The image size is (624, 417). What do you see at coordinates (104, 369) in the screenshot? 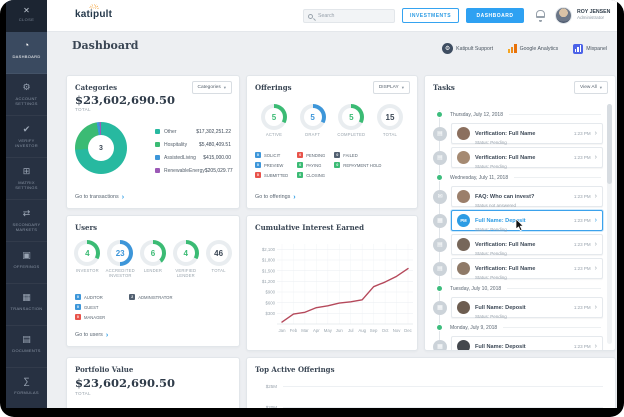
I see `portfolio-title: Portfolio Value` at bounding box center [104, 369].